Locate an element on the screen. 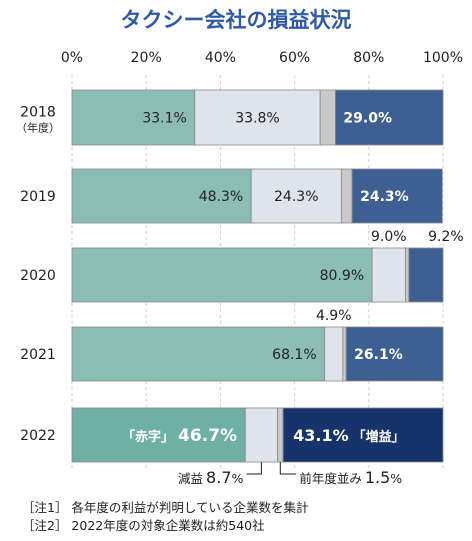 Image resolution: width=472 pixels, height=541 pixels. decrease-name: 減益 is located at coordinates (190, 478).